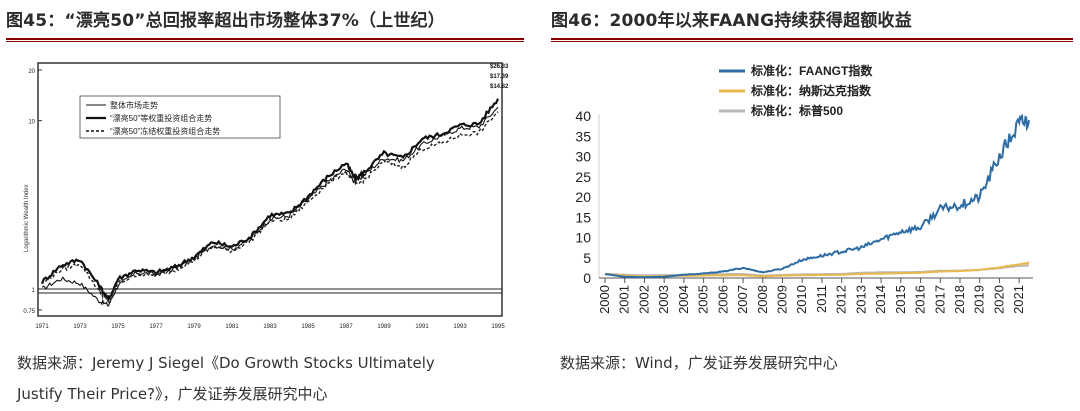 The image size is (1080, 411). Describe the element at coordinates (583, 217) in the screenshot. I see `right-ytick-label: 15` at that location.